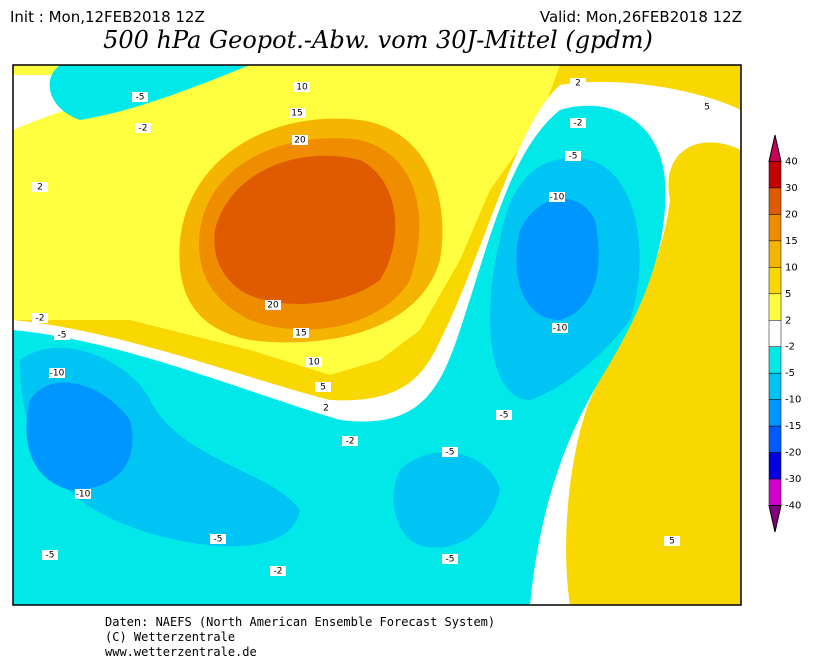 This screenshot has height=671, width=815. I want to click on legend-label: 10, so click(791, 267).